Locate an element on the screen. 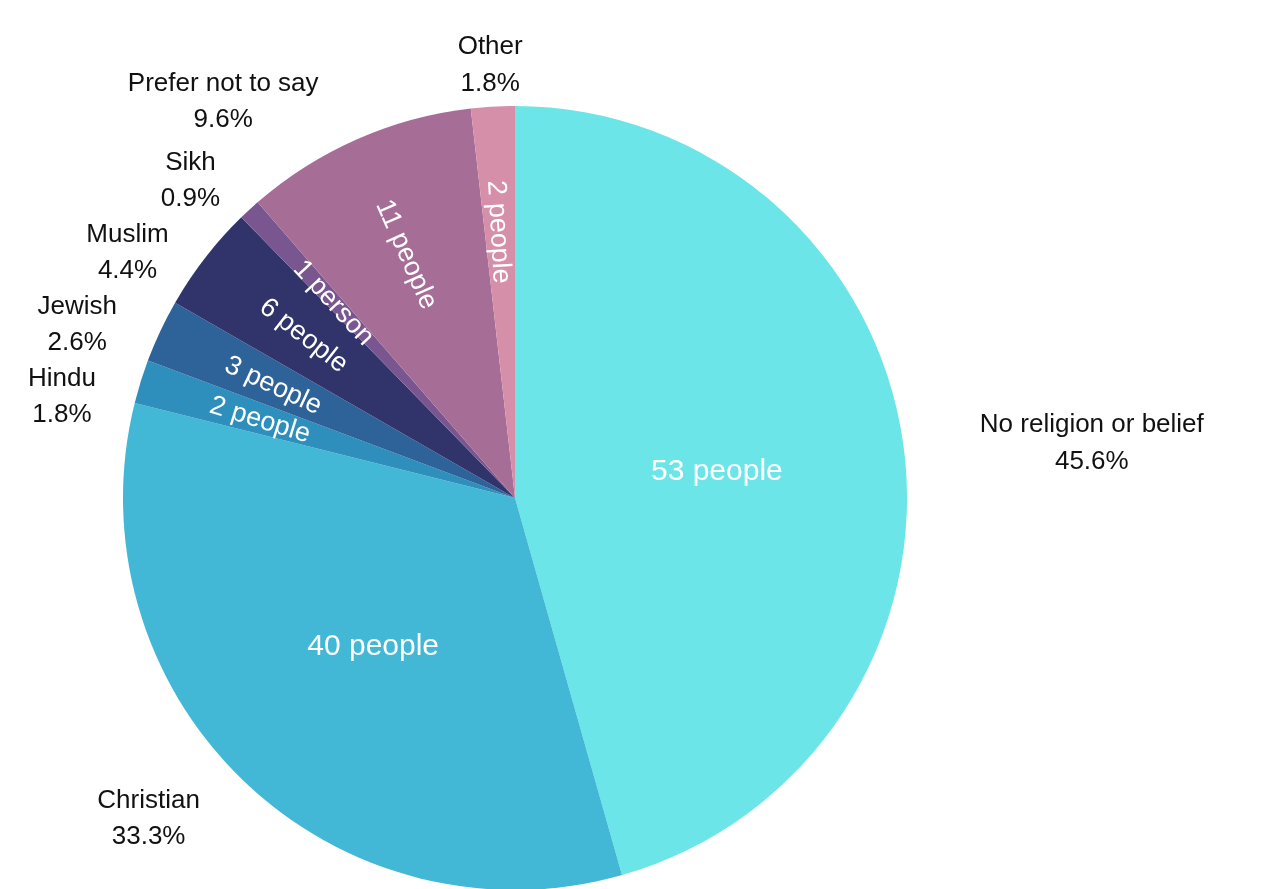  slice-label: No religion or belief is located at coordinates (1092, 423).